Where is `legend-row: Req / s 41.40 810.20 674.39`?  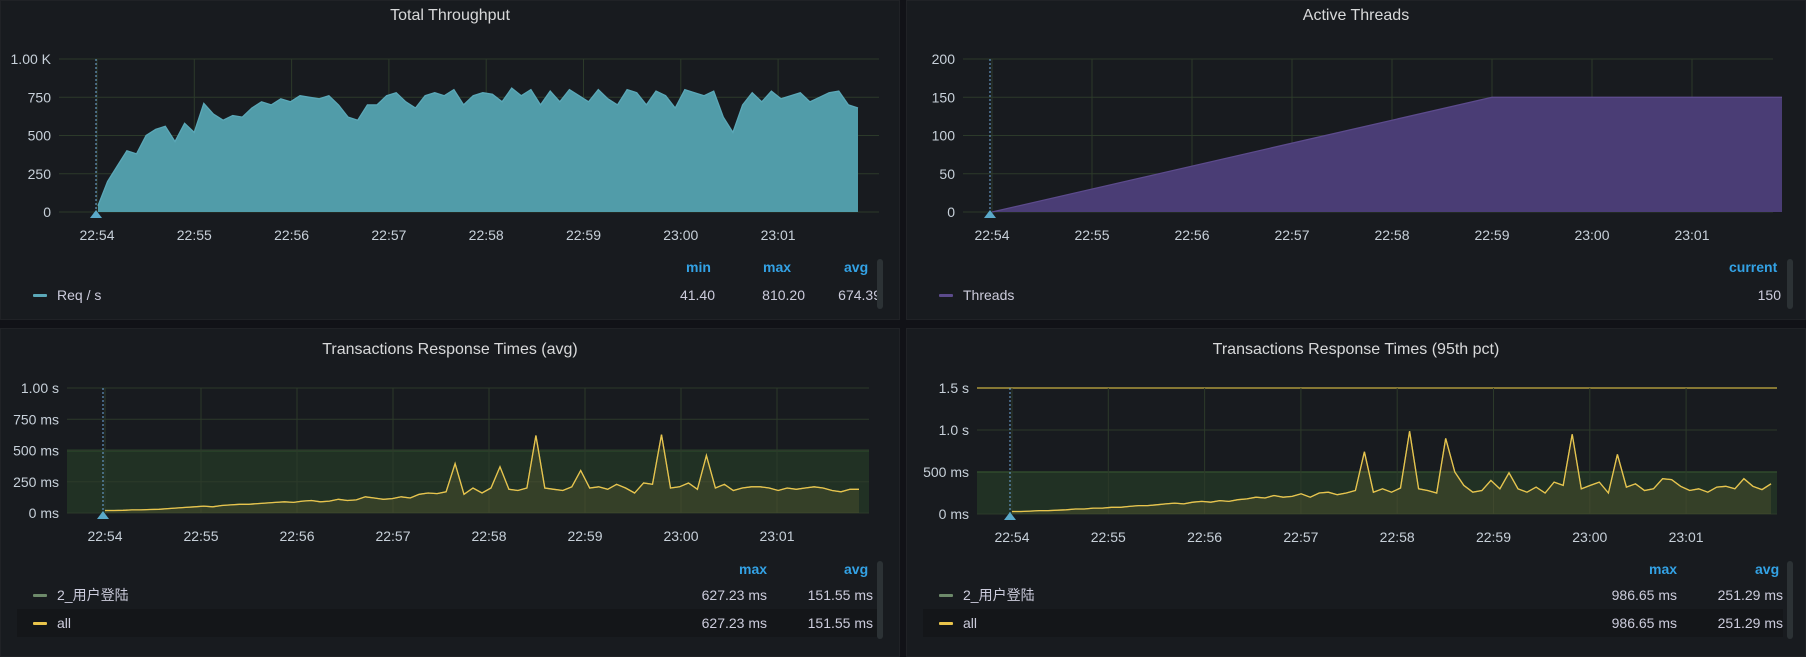 legend-row: Req / s 41.40 810.20 674.39 is located at coordinates (449, 295).